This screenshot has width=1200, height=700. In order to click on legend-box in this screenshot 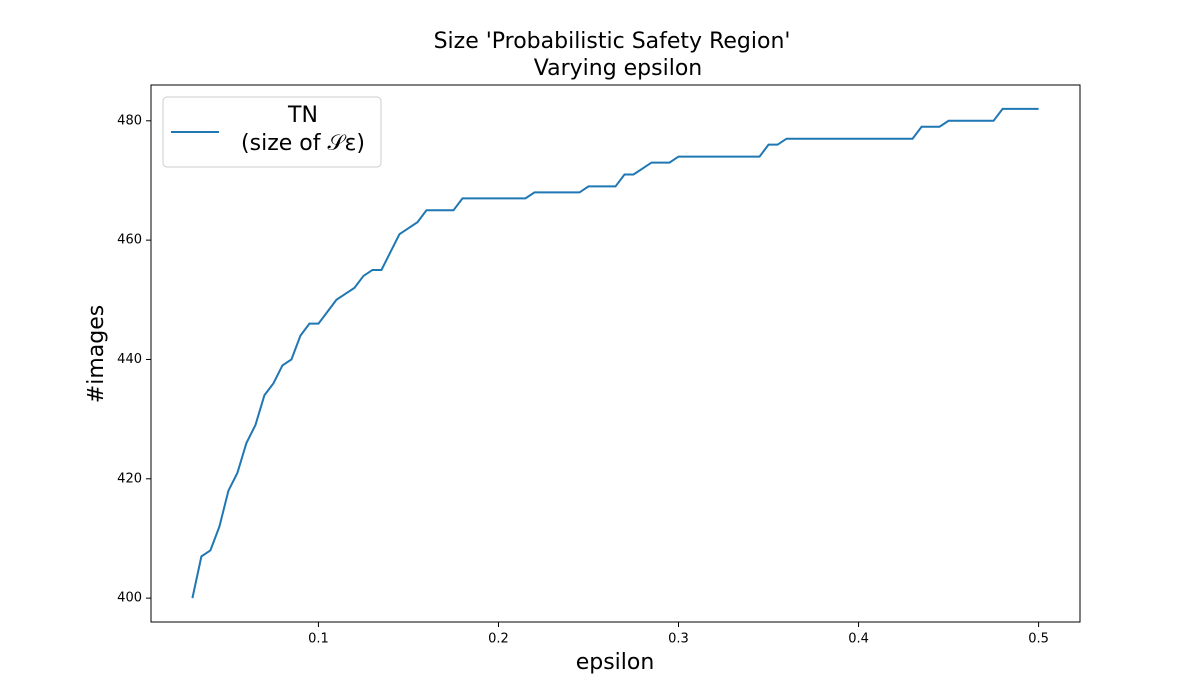, I will do `click(272, 132)`.